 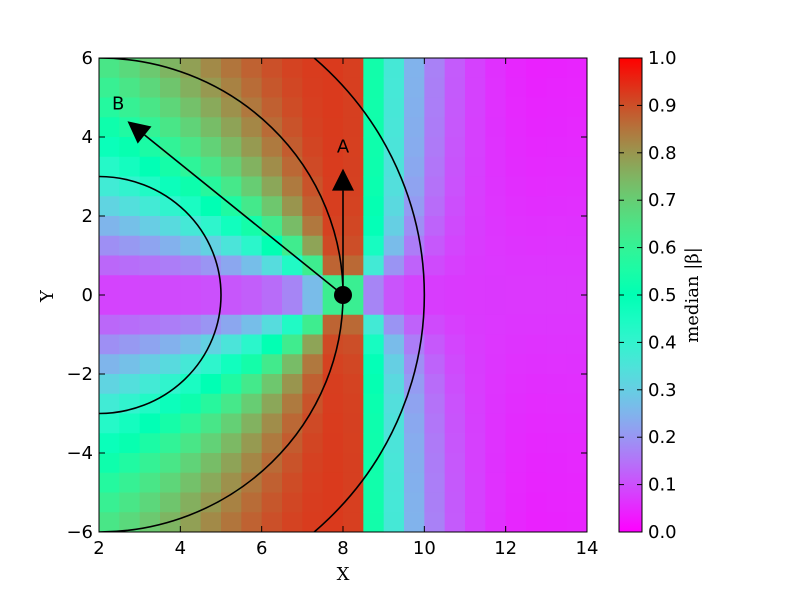 What do you see at coordinates (343, 147) in the screenshot?
I see `arrow-label-a: A` at bounding box center [343, 147].